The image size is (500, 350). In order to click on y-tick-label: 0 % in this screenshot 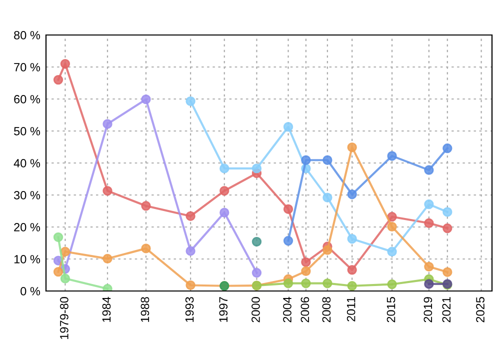, I will do `click(30, 291)`.